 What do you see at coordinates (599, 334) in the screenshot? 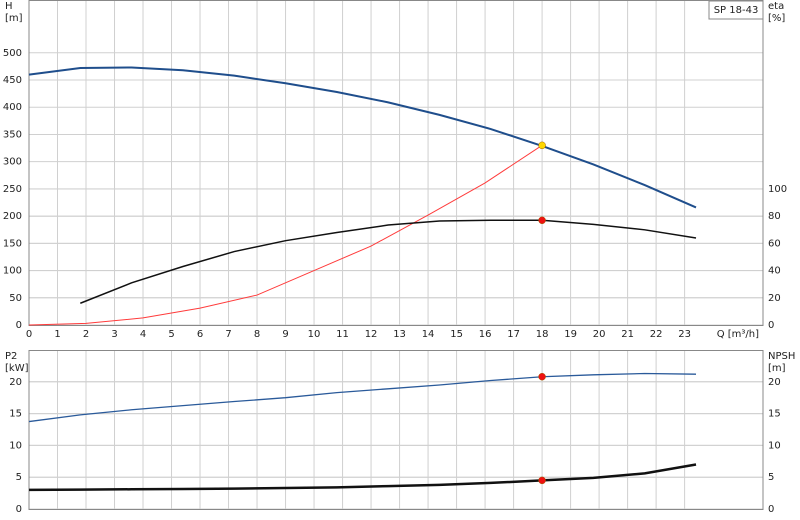
I see `x-tick-label: 20` at bounding box center [599, 334].